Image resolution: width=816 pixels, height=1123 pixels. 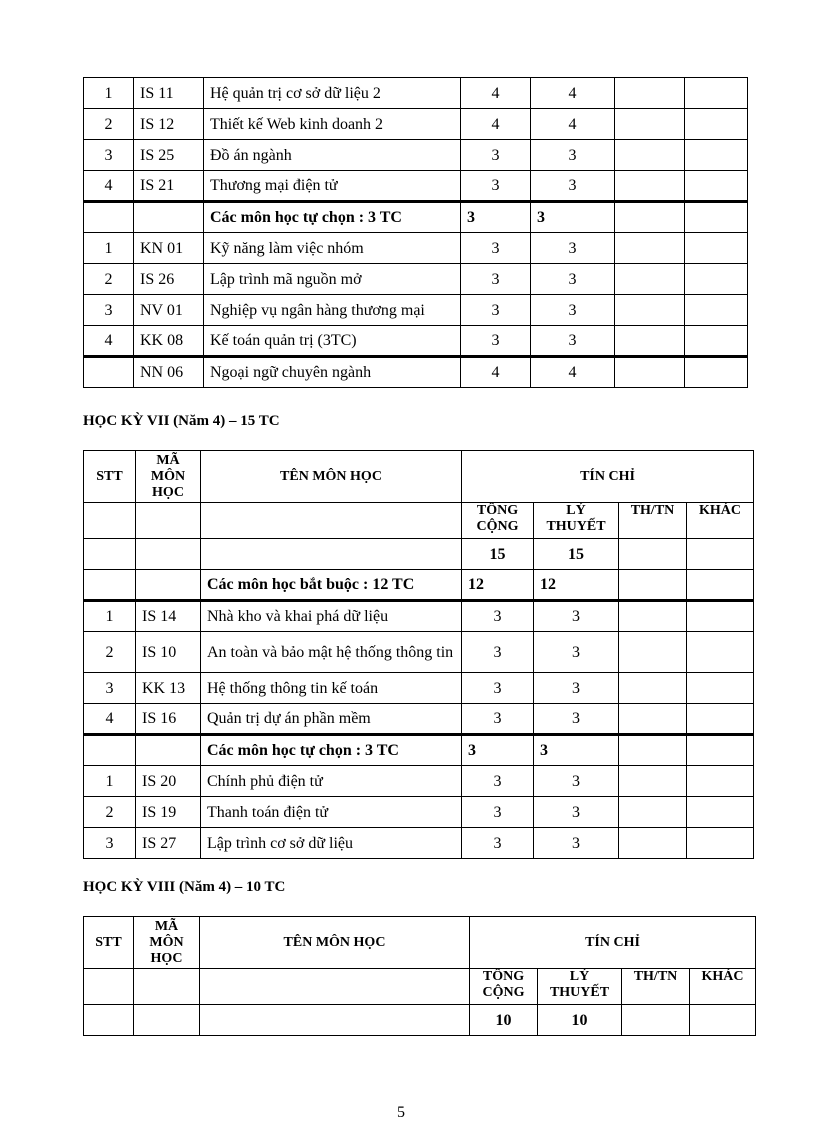 I want to click on course-name-cell: Hệ quản trị cơ sở dữ liệu 2, so click(x=332, y=93).